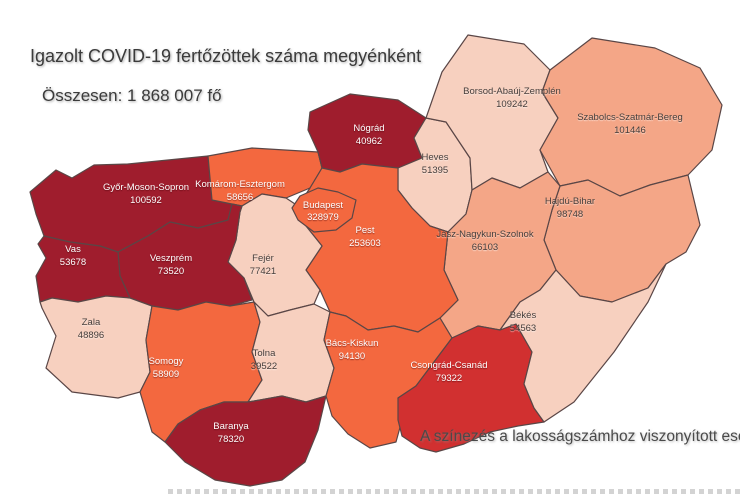 The height and width of the screenshot is (494, 740). Describe the element at coordinates (264, 353) in the screenshot. I see `county-name-label: Tolna` at that location.